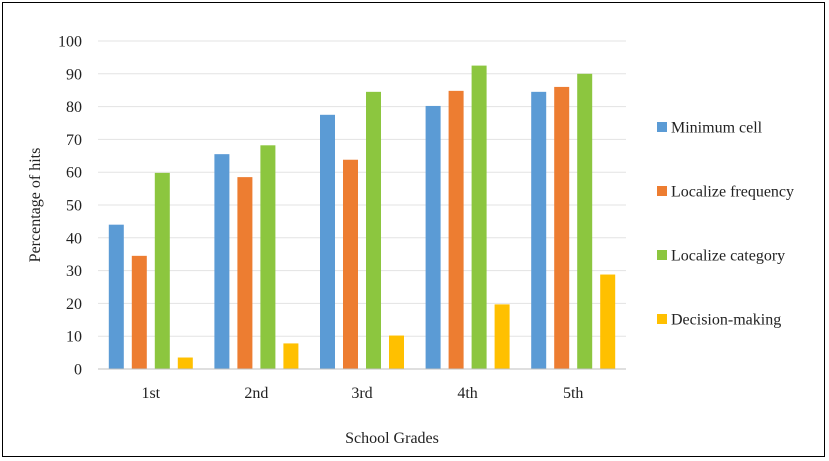 The height and width of the screenshot is (461, 829). I want to click on legend-label: Localize frequency, so click(732, 192).